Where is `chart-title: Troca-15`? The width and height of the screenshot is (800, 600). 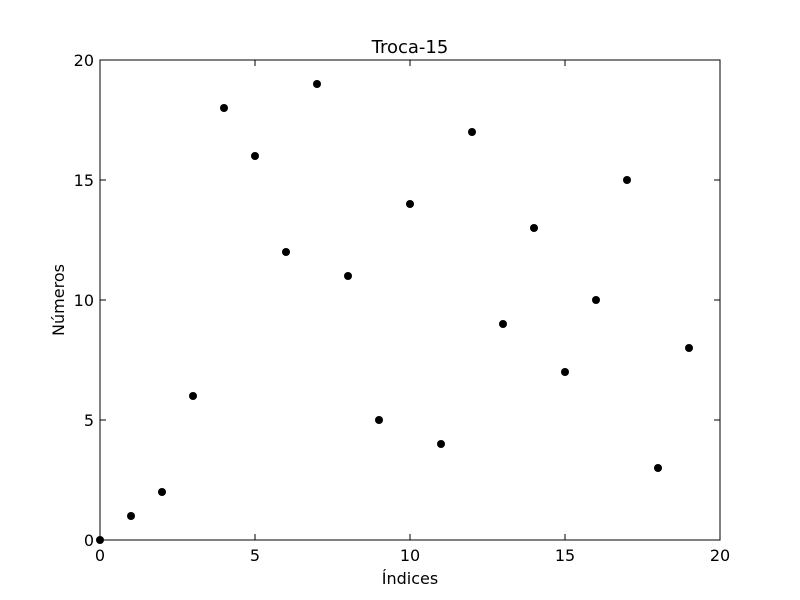 chart-title: Troca-15 is located at coordinates (410, 47).